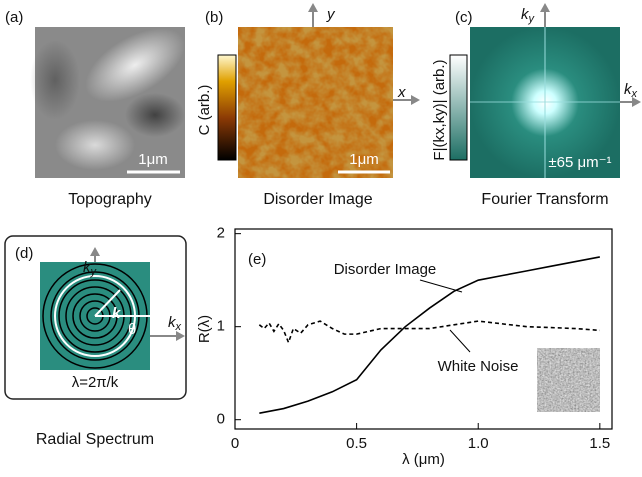 The image size is (642, 477). I want to click on caption: Fourier Transform, so click(544, 199).